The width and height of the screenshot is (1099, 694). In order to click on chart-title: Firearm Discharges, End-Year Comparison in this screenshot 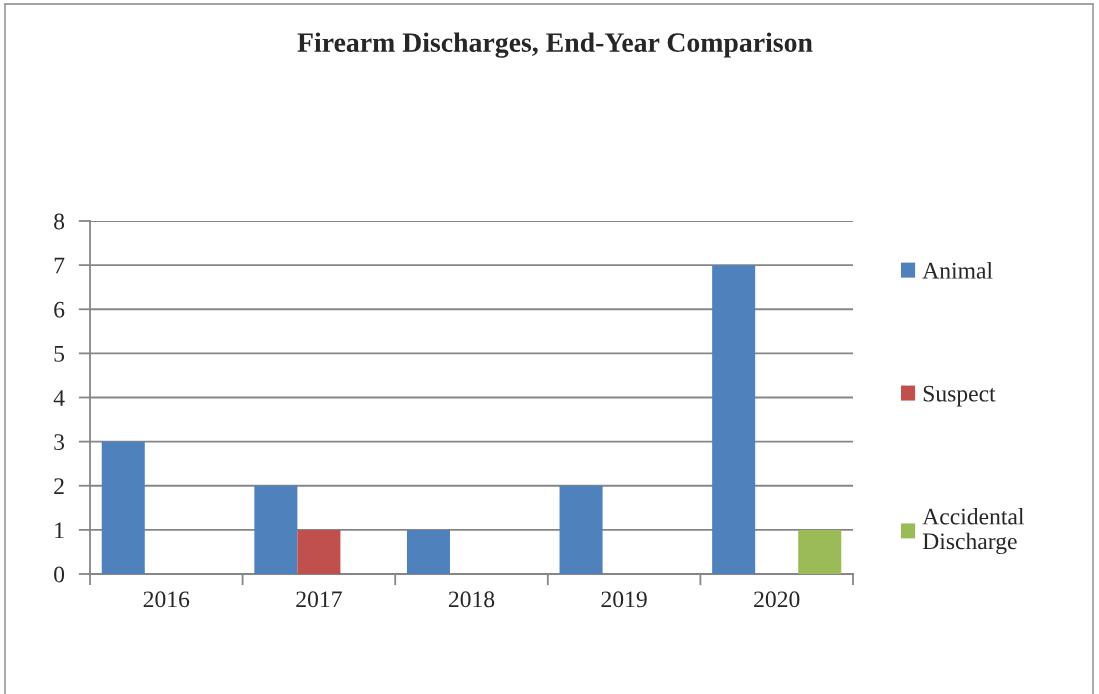, I will do `click(555, 45)`.